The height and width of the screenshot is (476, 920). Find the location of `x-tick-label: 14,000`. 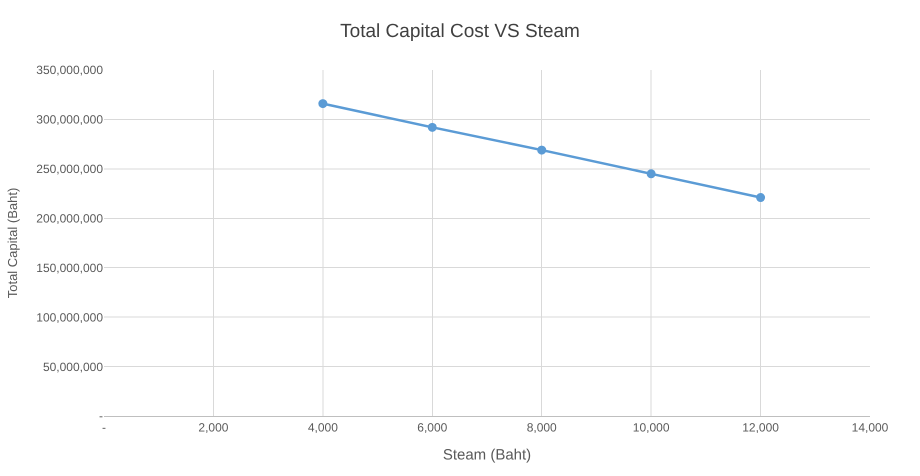

x-tick-label: 14,000 is located at coordinates (870, 427).